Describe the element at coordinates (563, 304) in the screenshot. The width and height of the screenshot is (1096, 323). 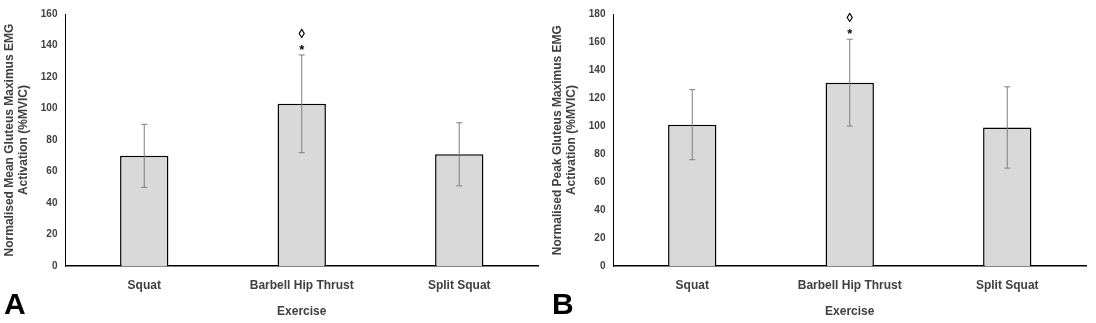
I see `text: B` at that location.